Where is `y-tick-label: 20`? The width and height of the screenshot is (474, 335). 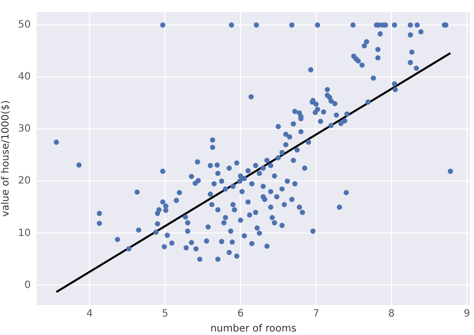
y-tick-label: 20 is located at coordinates (24, 181).